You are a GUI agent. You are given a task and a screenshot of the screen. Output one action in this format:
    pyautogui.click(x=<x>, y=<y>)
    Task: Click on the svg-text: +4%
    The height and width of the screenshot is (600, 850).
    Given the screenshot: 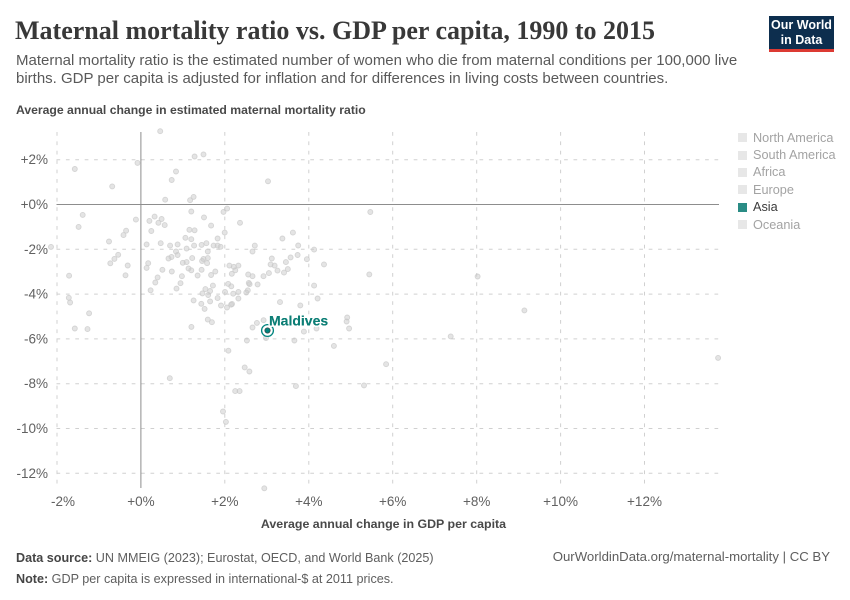 What is the action you would take?
    pyautogui.click(x=308, y=501)
    